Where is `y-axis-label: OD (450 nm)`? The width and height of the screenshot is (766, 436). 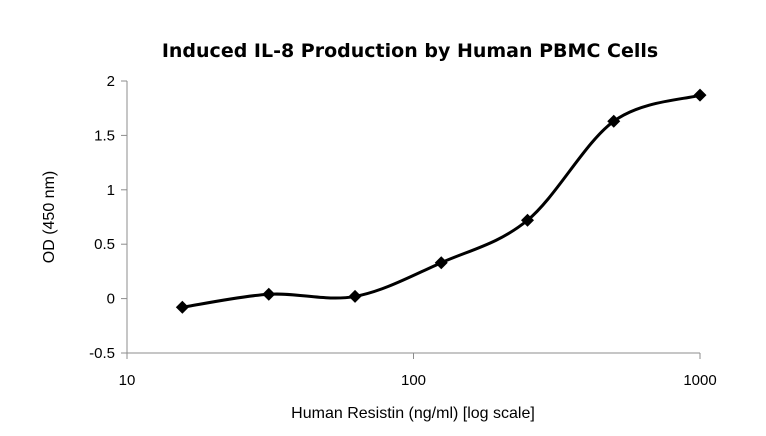
y-axis-label: OD (450 nm) is located at coordinates (49, 217).